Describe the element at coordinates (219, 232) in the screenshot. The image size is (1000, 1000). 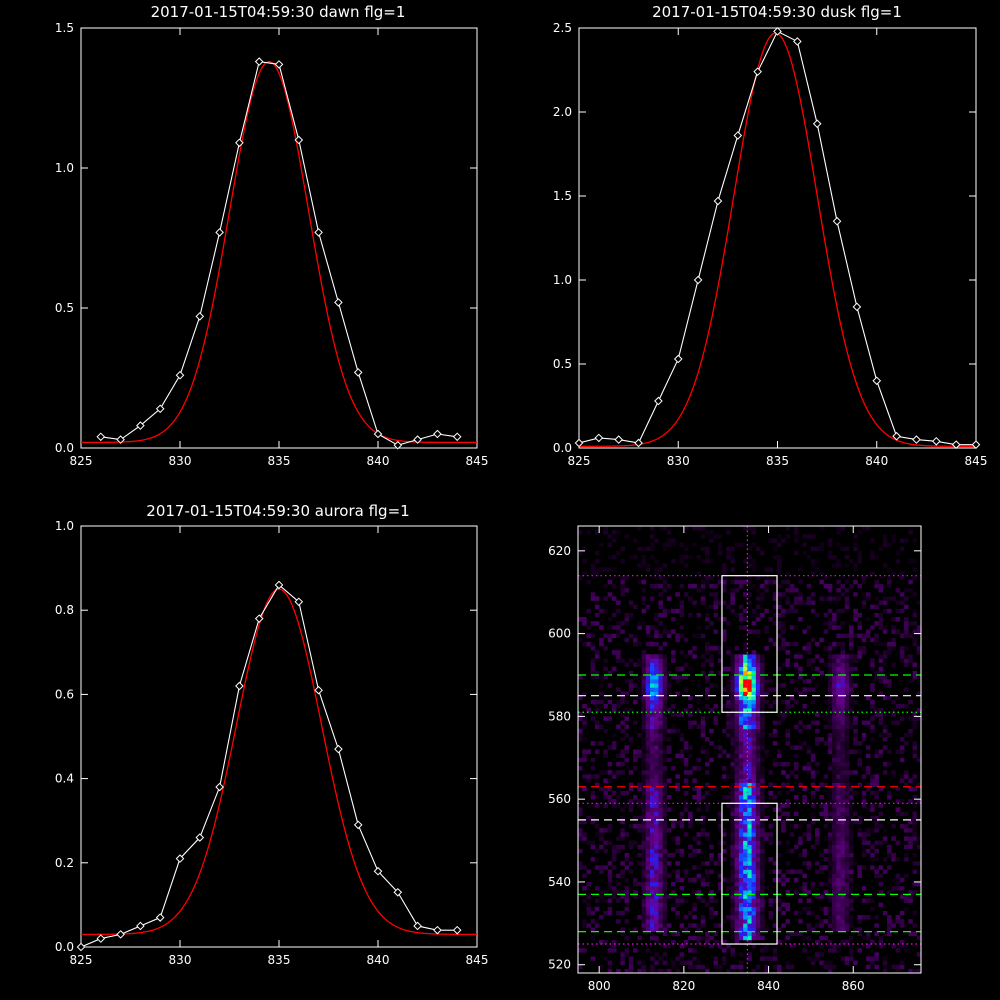
I see `dawn-data-point` at that location.